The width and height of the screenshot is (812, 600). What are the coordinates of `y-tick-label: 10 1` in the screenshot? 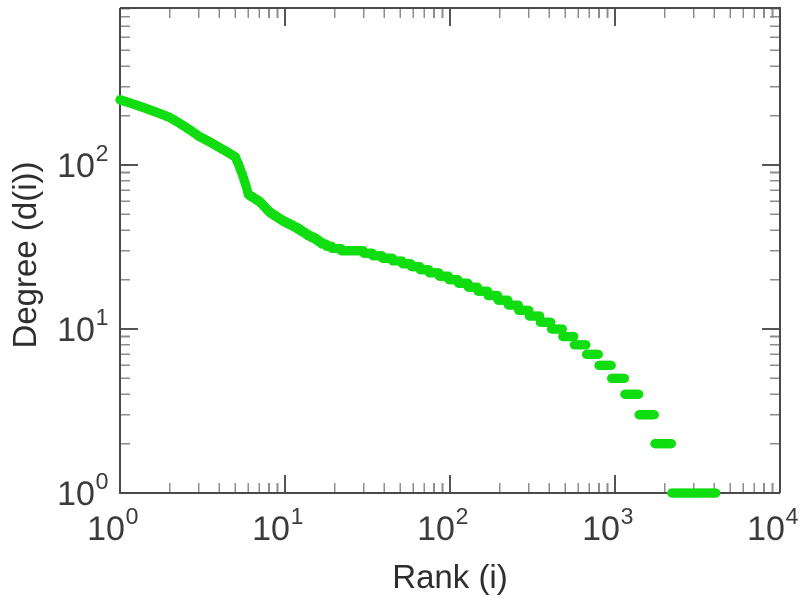 It's located at (82, 326).